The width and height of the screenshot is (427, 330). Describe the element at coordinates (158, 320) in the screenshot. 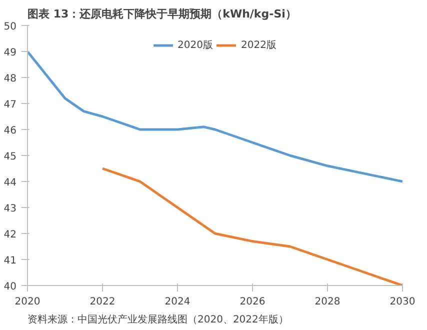

I see `text: 资料来源：中国光伏产业发展路线图（2020、2022年版）` at that location.